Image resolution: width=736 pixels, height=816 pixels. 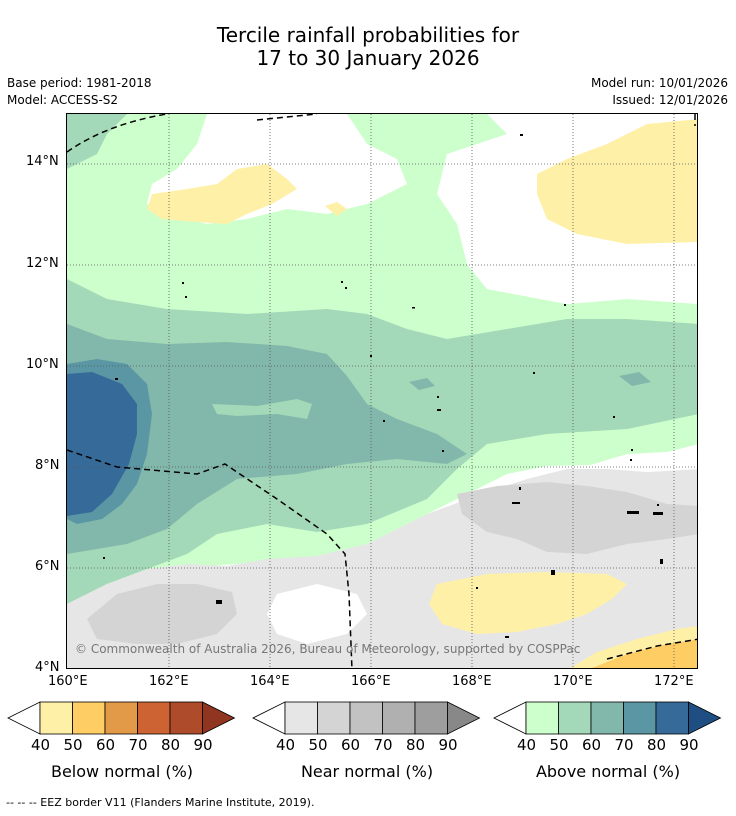 I want to click on colorbar-above, so click(x=607, y=718).